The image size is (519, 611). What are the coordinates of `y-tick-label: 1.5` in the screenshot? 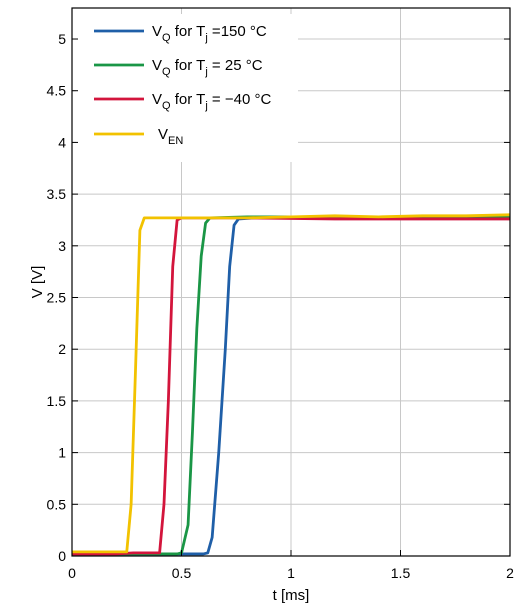 It's located at (57, 401).